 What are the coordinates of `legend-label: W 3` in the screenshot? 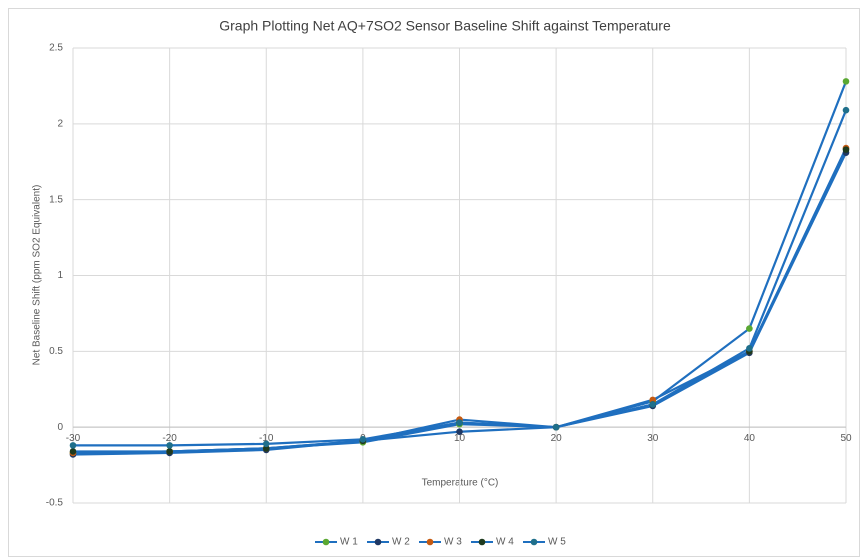 It's located at (453, 542).